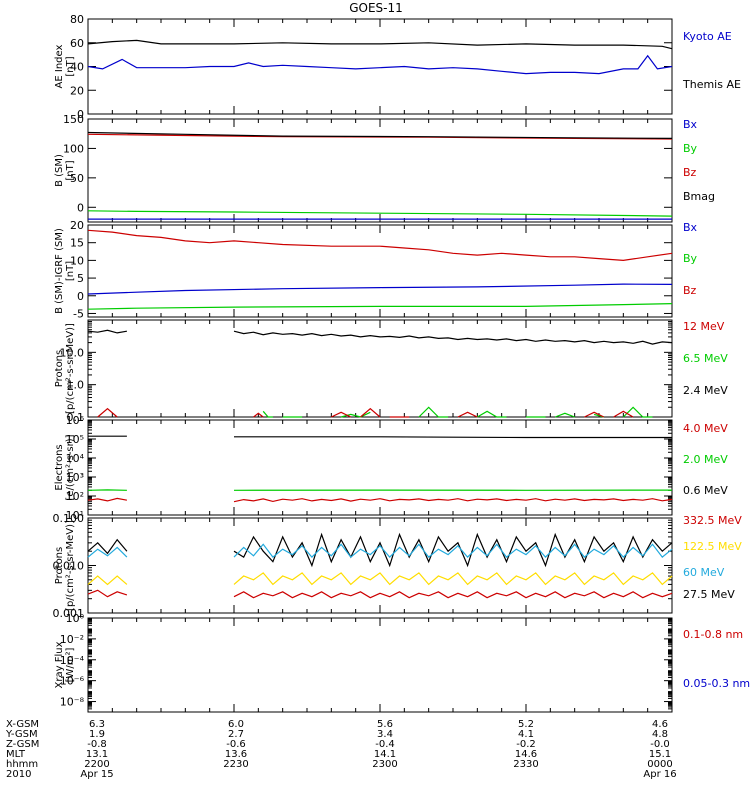 The image size is (750, 800). What do you see at coordinates (690, 227) in the screenshot?
I see `legend-label: Bx` at bounding box center [690, 227].